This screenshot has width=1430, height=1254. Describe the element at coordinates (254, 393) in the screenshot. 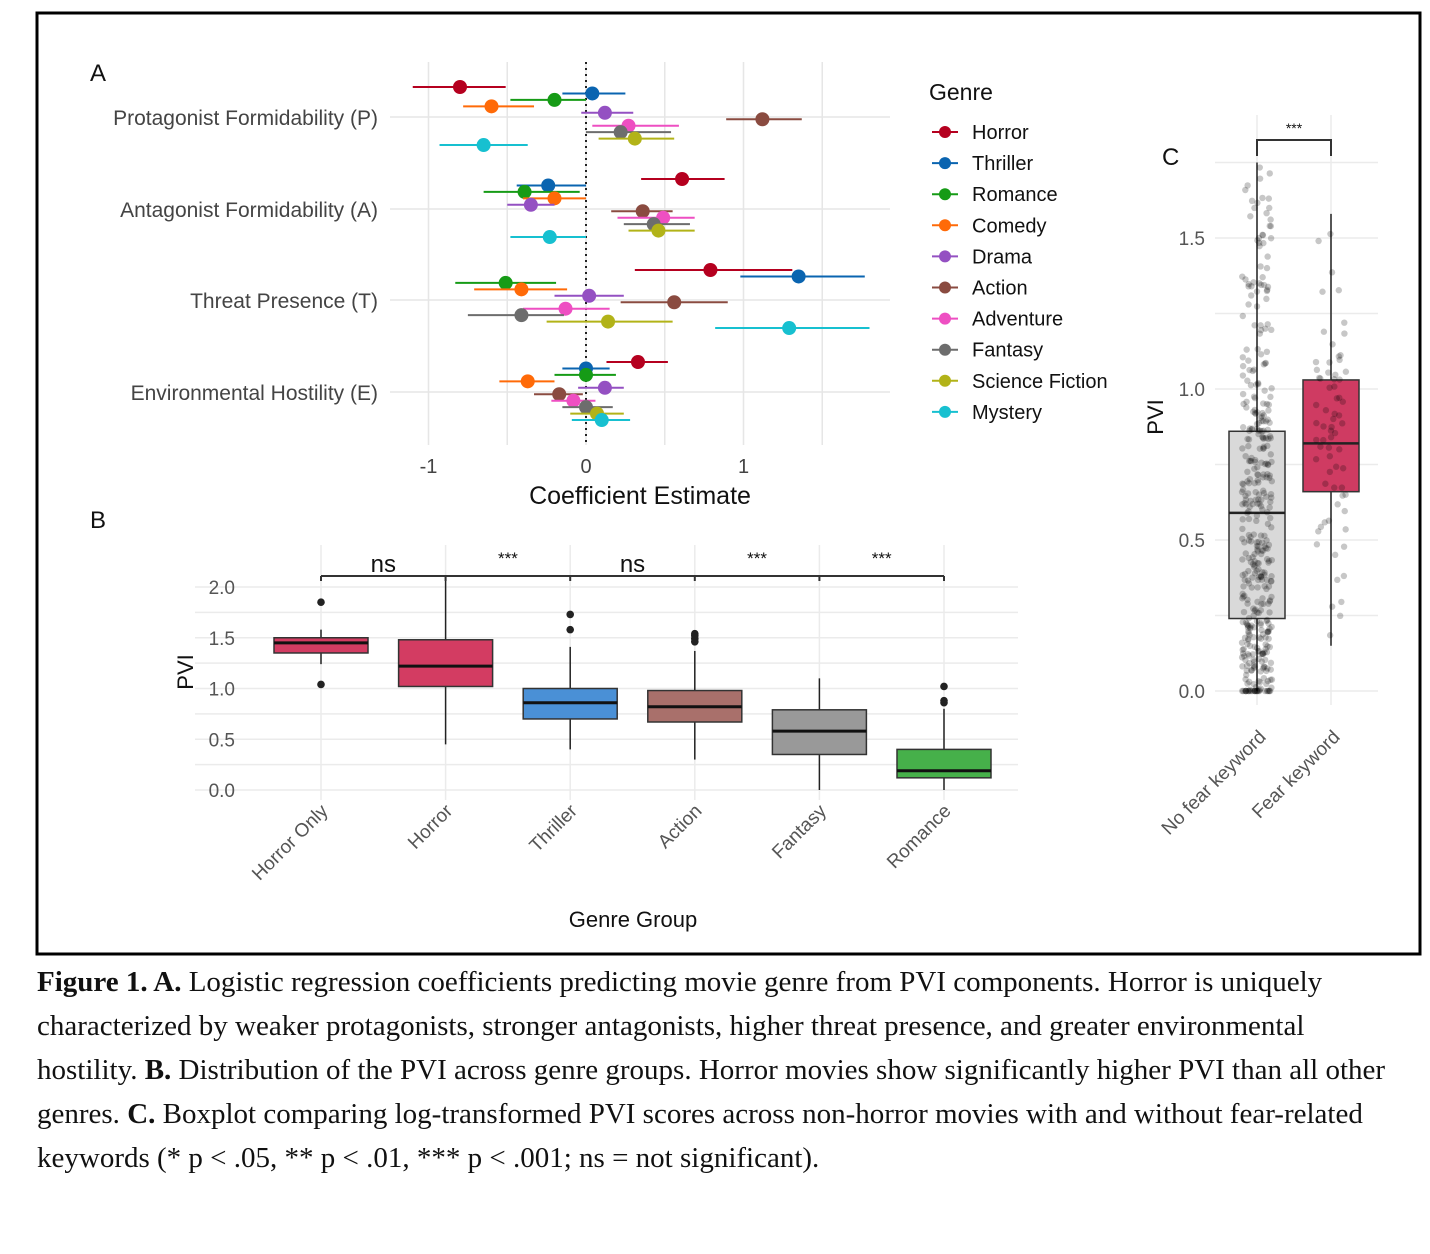

I see `y-tick-label: Environmental Hostility (E)` at that location.